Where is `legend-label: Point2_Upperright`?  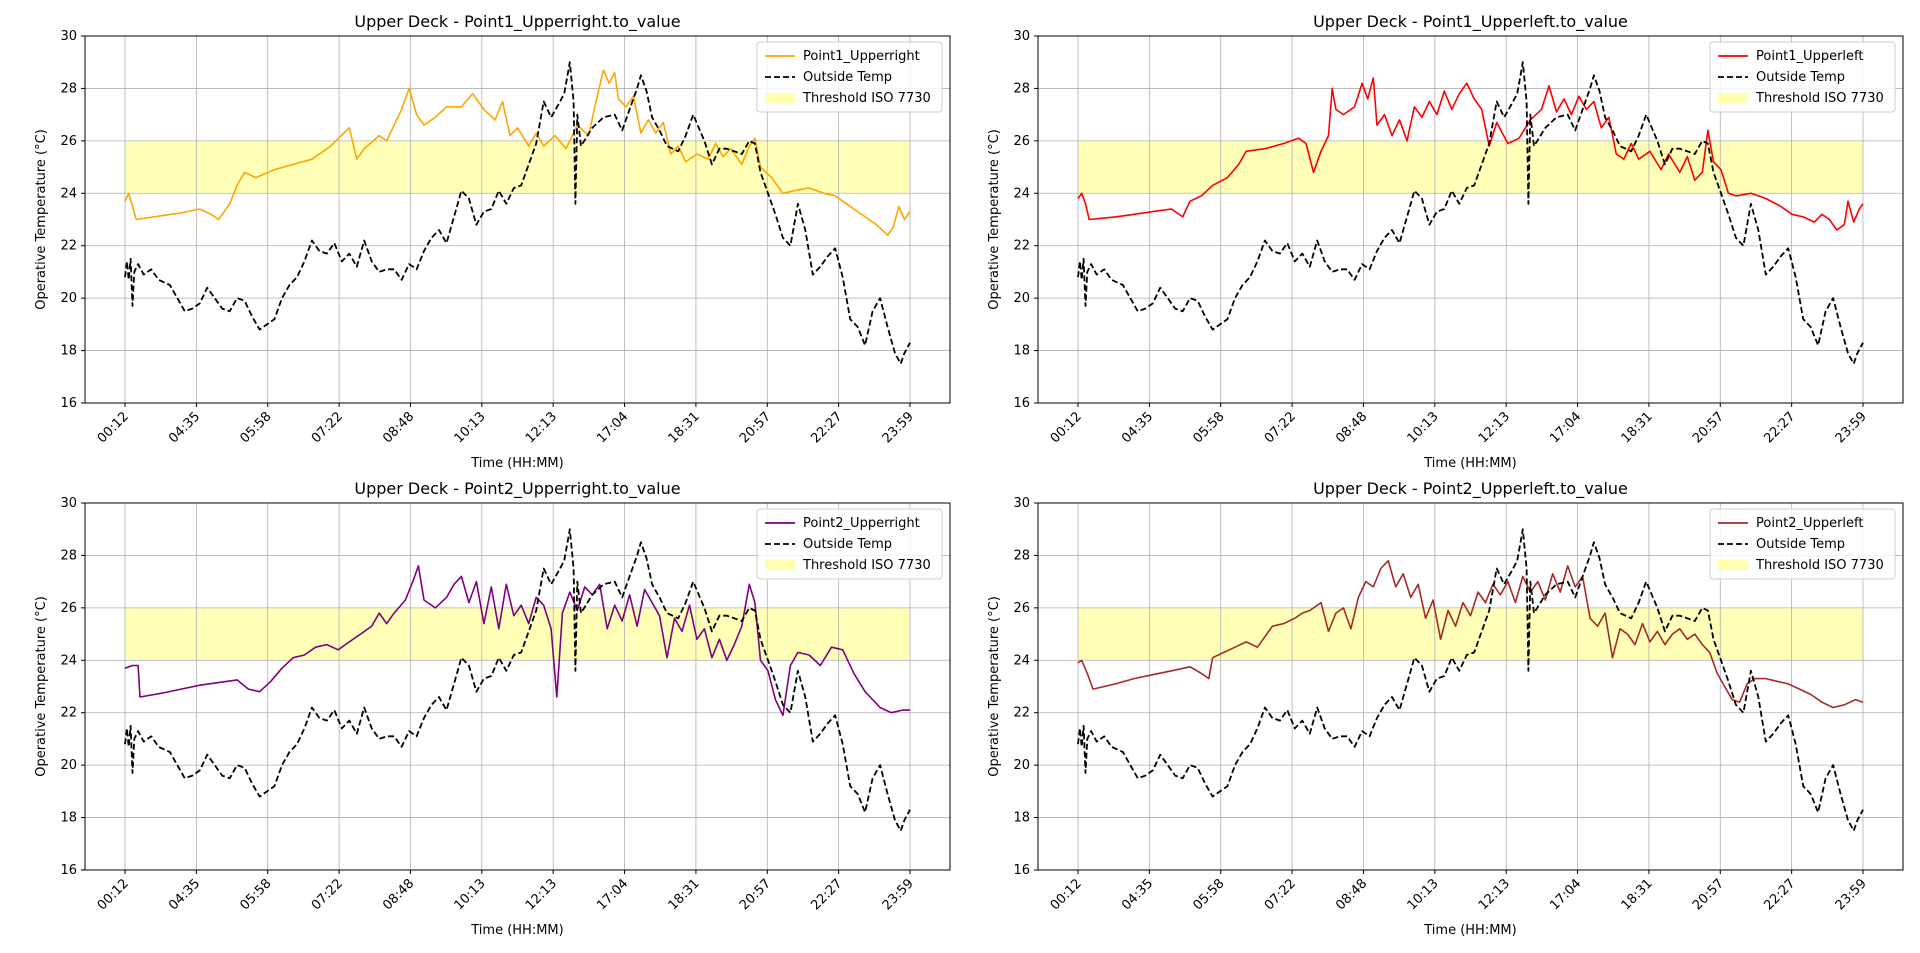 legend-label: Point2_Upperright is located at coordinates (861, 523).